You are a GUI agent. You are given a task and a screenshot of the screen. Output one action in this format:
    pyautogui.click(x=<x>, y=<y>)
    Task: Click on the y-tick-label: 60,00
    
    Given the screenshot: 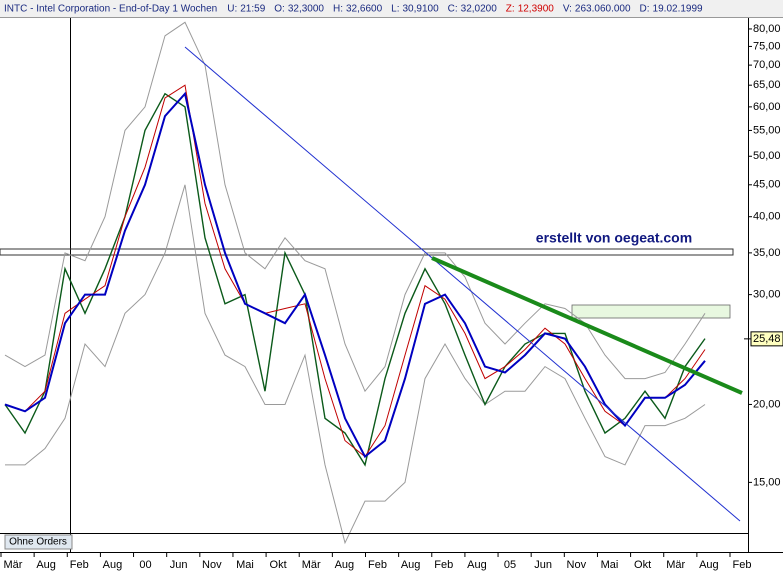 What is the action you would take?
    pyautogui.click(x=767, y=107)
    